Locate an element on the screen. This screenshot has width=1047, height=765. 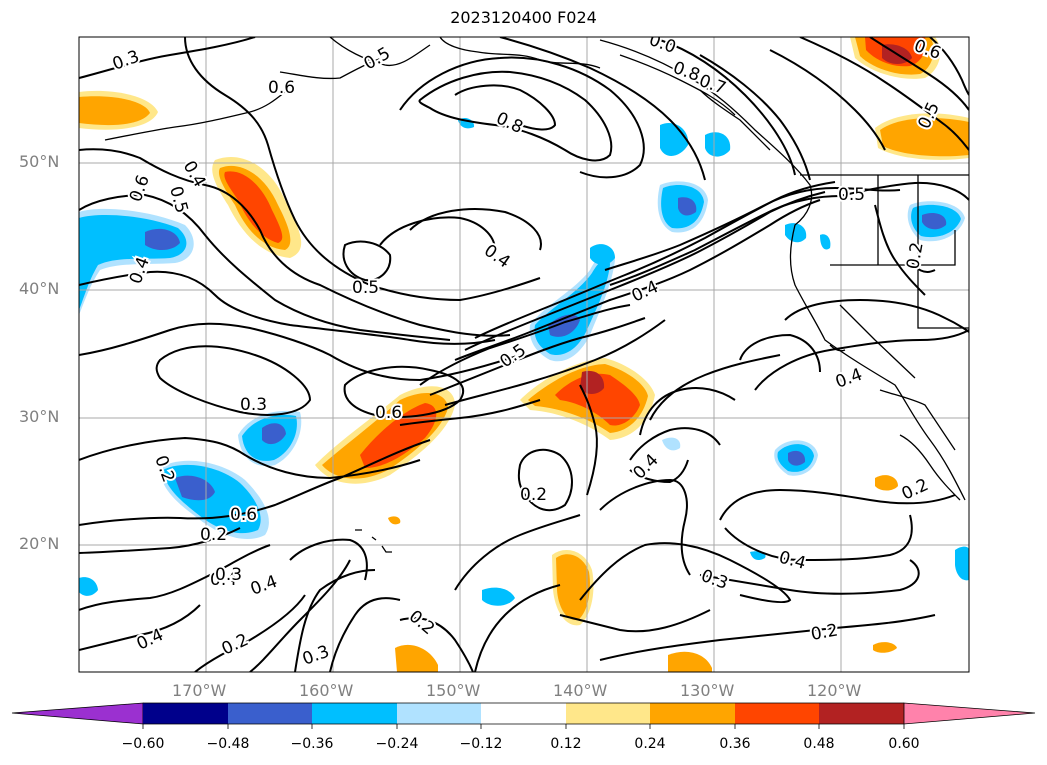
colorbar-tick-label: −0.60 is located at coordinates (143, 744).